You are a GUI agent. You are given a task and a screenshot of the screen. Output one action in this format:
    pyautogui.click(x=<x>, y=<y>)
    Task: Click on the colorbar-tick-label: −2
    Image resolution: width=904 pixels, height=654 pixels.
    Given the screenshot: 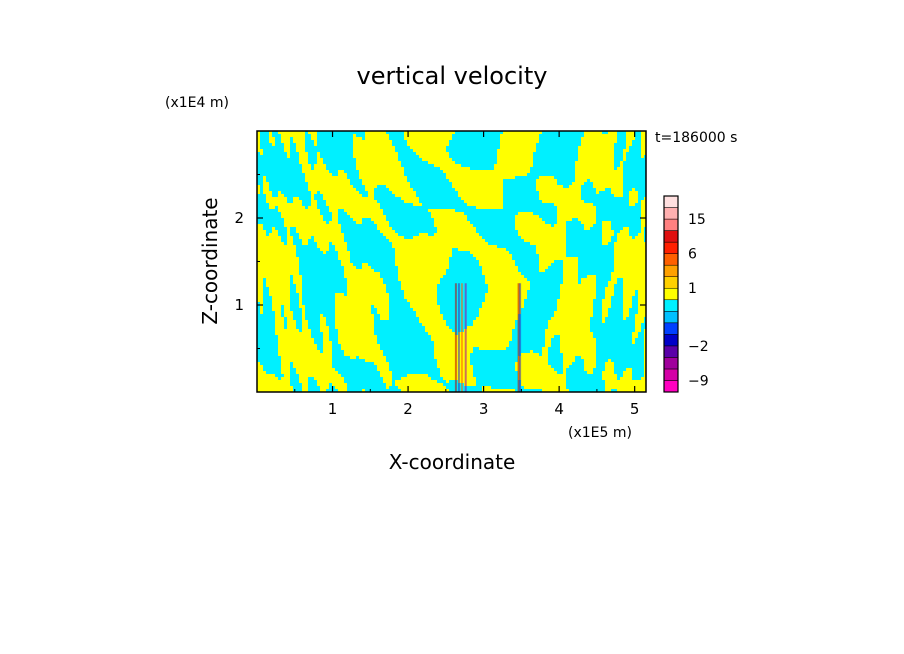 What is the action you would take?
    pyautogui.click(x=698, y=347)
    